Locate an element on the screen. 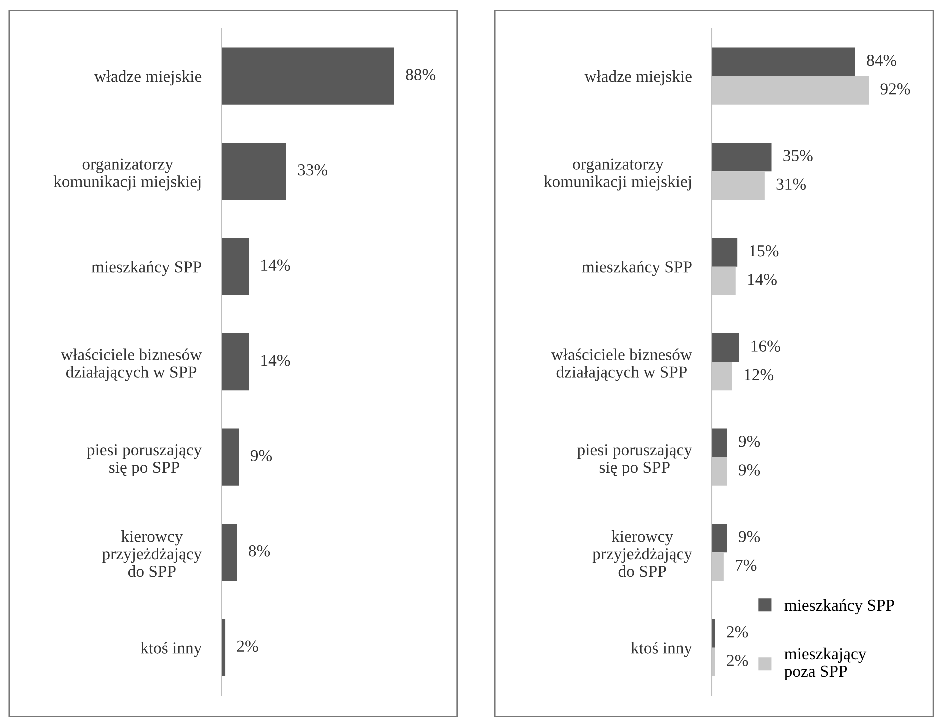 This screenshot has width=943, height=717. data-label: 7% is located at coordinates (746, 566).